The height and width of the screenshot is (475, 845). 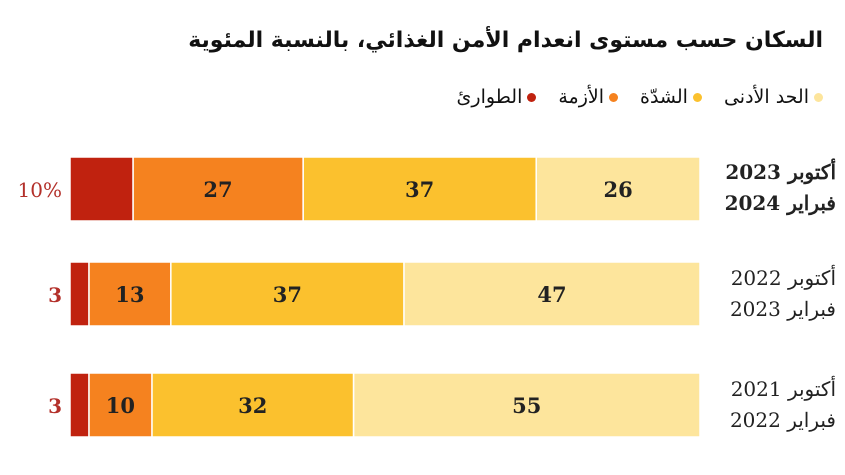 What do you see at coordinates (772, 188) in the screenshot?
I see `row-label: أكتوبر 2023 فبراير 2024` at bounding box center [772, 188].